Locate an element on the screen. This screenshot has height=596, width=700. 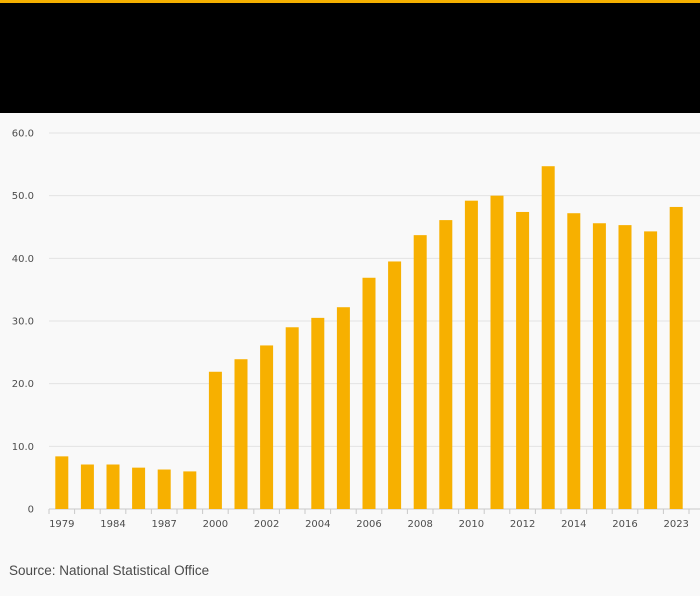
source-note: Source: National Statistical Office is located at coordinates (109, 570).